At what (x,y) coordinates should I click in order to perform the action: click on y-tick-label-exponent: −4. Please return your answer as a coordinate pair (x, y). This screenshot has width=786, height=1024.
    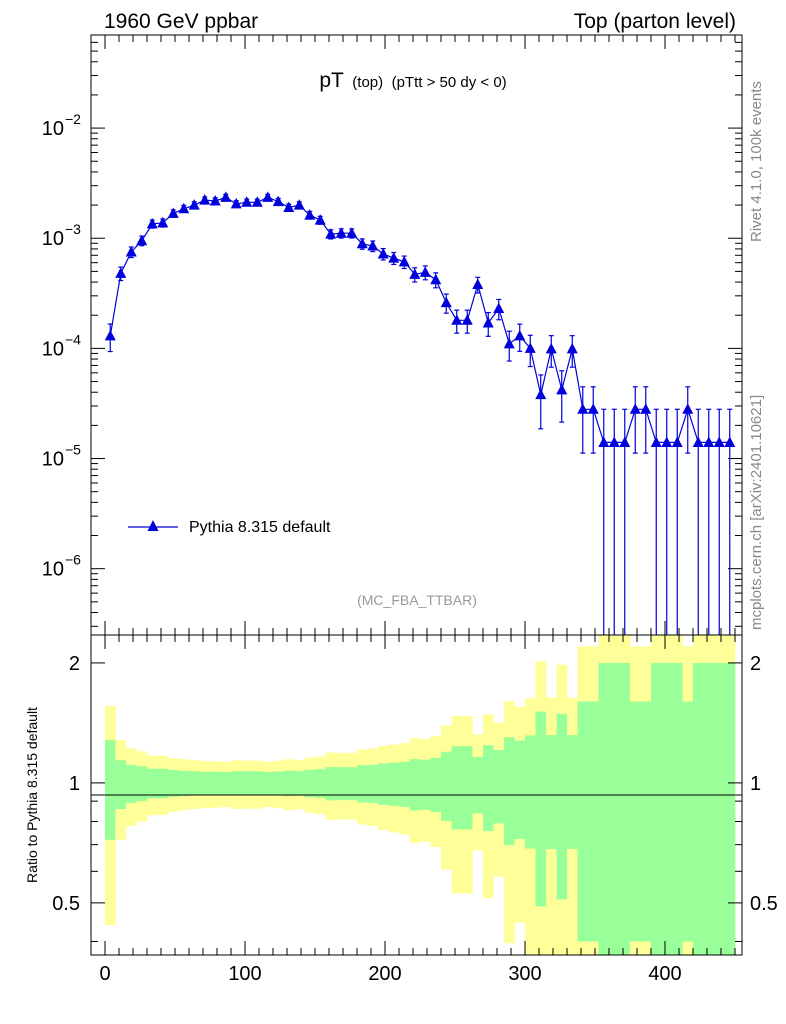
    Looking at the image, I should click on (73, 339).